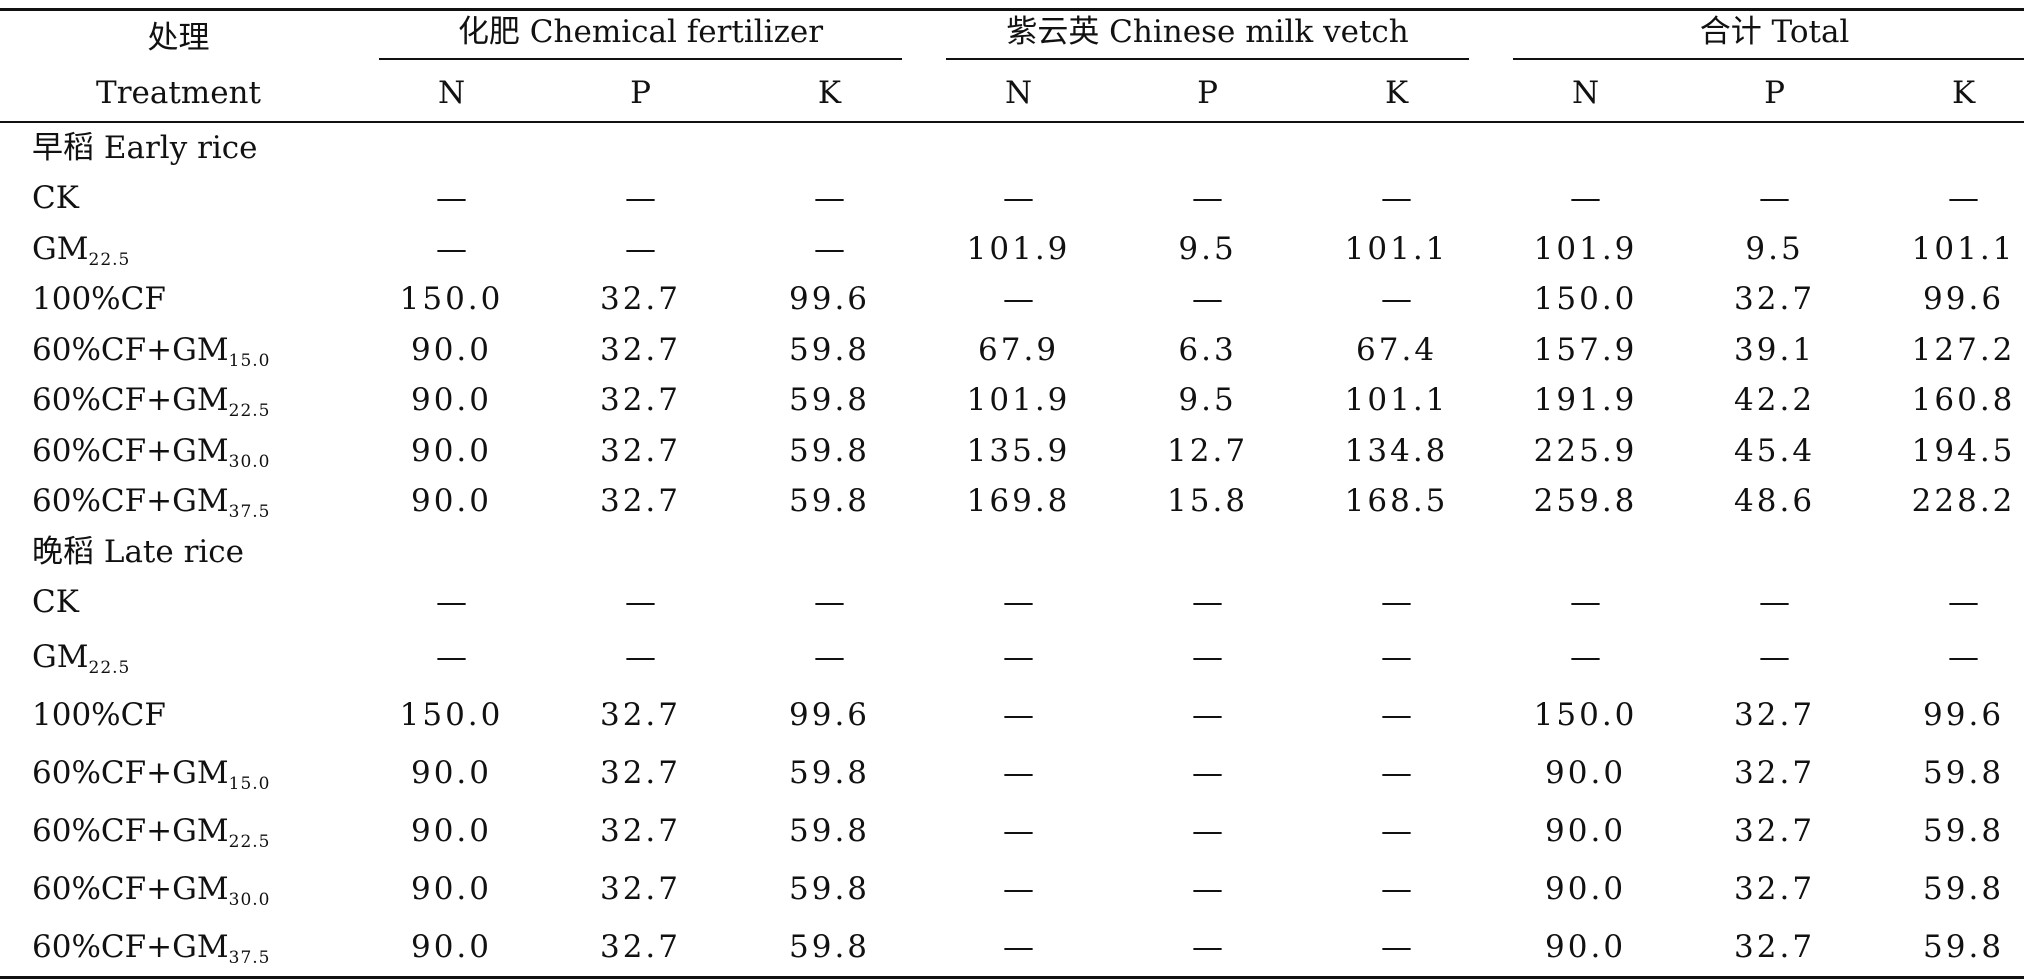  Describe the element at coordinates (451, 714) in the screenshot. I see `value-cell: 150.0` at that location.